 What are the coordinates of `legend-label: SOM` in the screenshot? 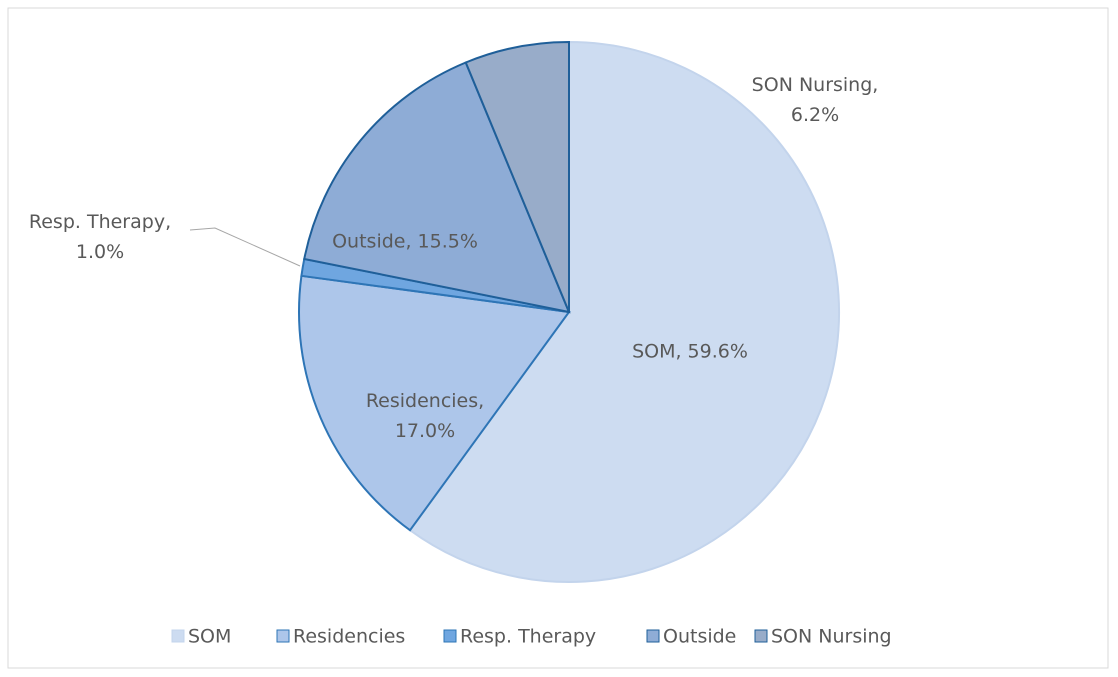 It's located at (209, 637).